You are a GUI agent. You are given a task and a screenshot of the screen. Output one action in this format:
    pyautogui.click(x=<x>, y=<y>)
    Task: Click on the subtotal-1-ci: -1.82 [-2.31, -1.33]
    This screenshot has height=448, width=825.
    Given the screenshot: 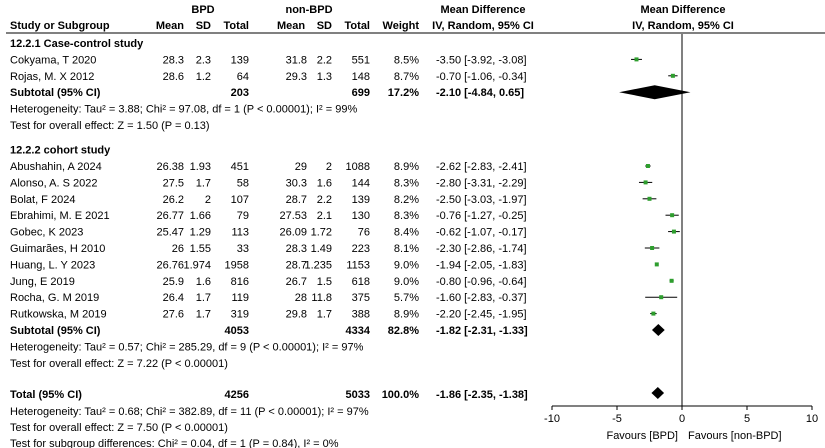 What is the action you would take?
    pyautogui.click(x=482, y=331)
    